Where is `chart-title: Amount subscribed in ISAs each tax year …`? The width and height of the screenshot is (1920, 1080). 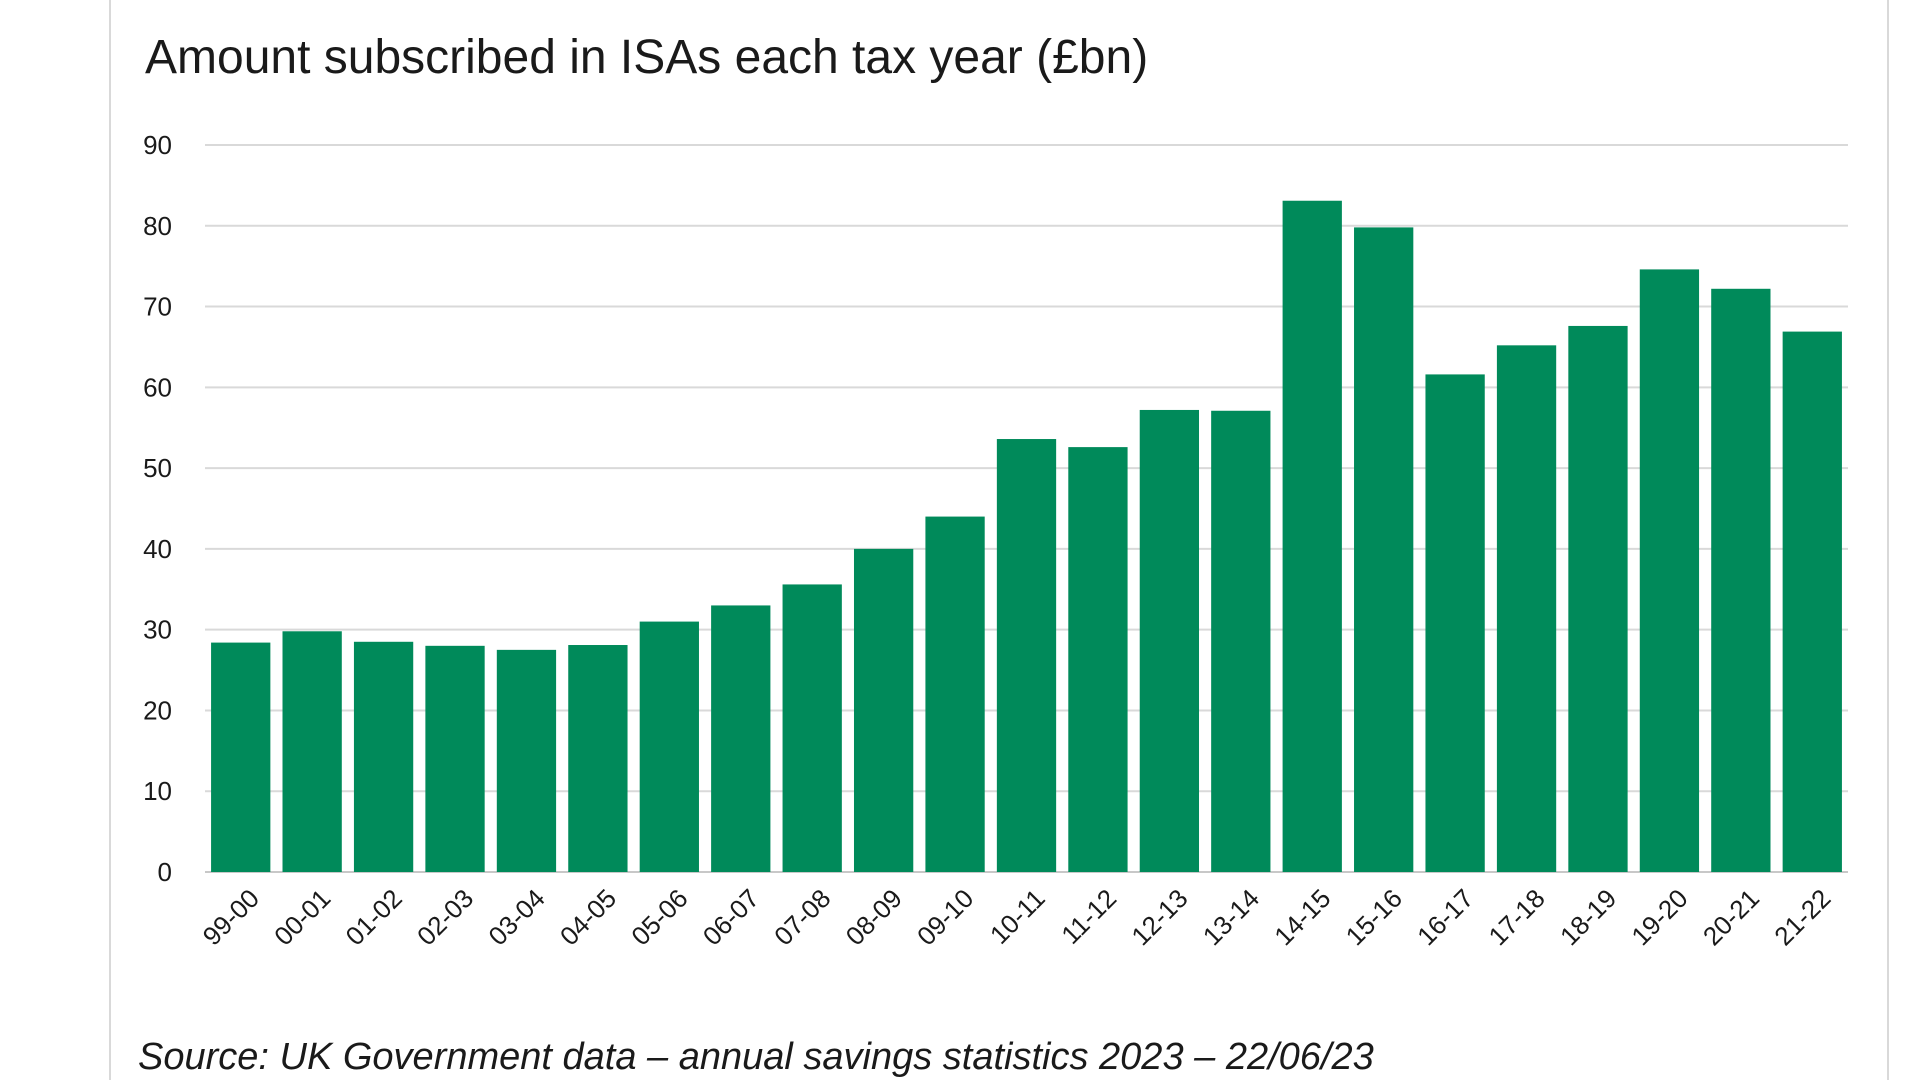
chart-title: Amount subscribed in ISAs each tax year … is located at coordinates (647, 57).